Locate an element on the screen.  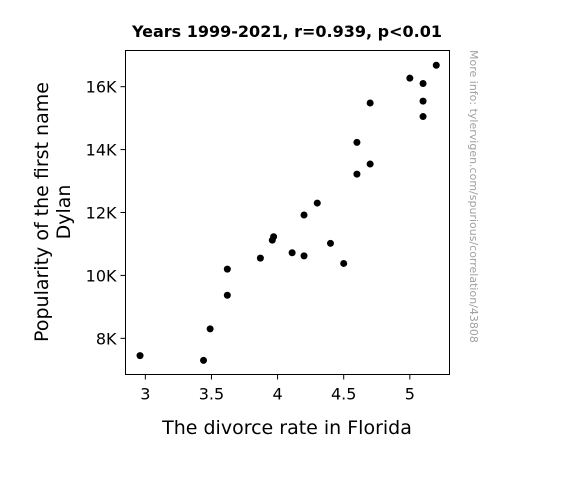
y-axis-label-line-2: Dylan is located at coordinates (64, 212).